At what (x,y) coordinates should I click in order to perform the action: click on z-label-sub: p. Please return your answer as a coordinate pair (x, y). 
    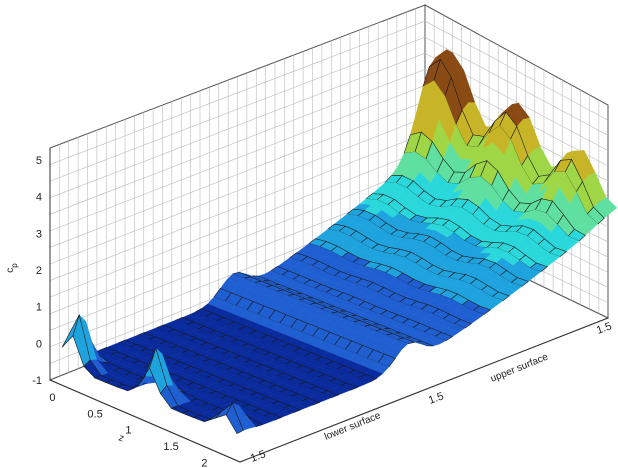
    Looking at the image, I should click on (14, 265).